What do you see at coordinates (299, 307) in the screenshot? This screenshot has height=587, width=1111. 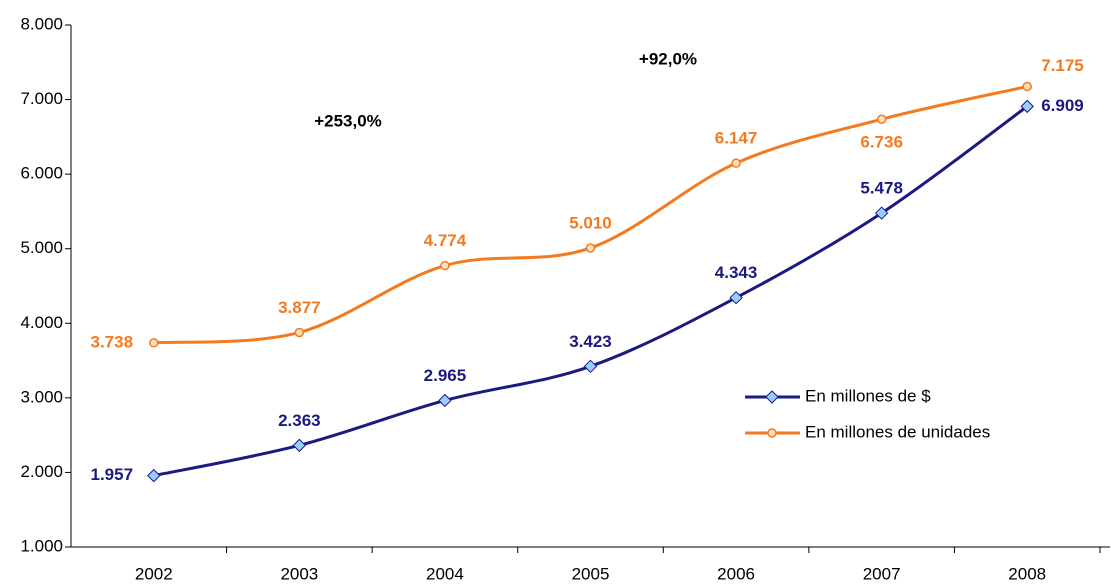 I see `data-label: 3.877` at bounding box center [299, 307].